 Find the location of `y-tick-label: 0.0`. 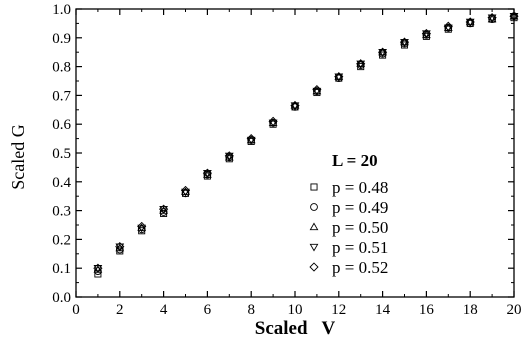

y-tick-label: 0.0 is located at coordinates (61, 298).